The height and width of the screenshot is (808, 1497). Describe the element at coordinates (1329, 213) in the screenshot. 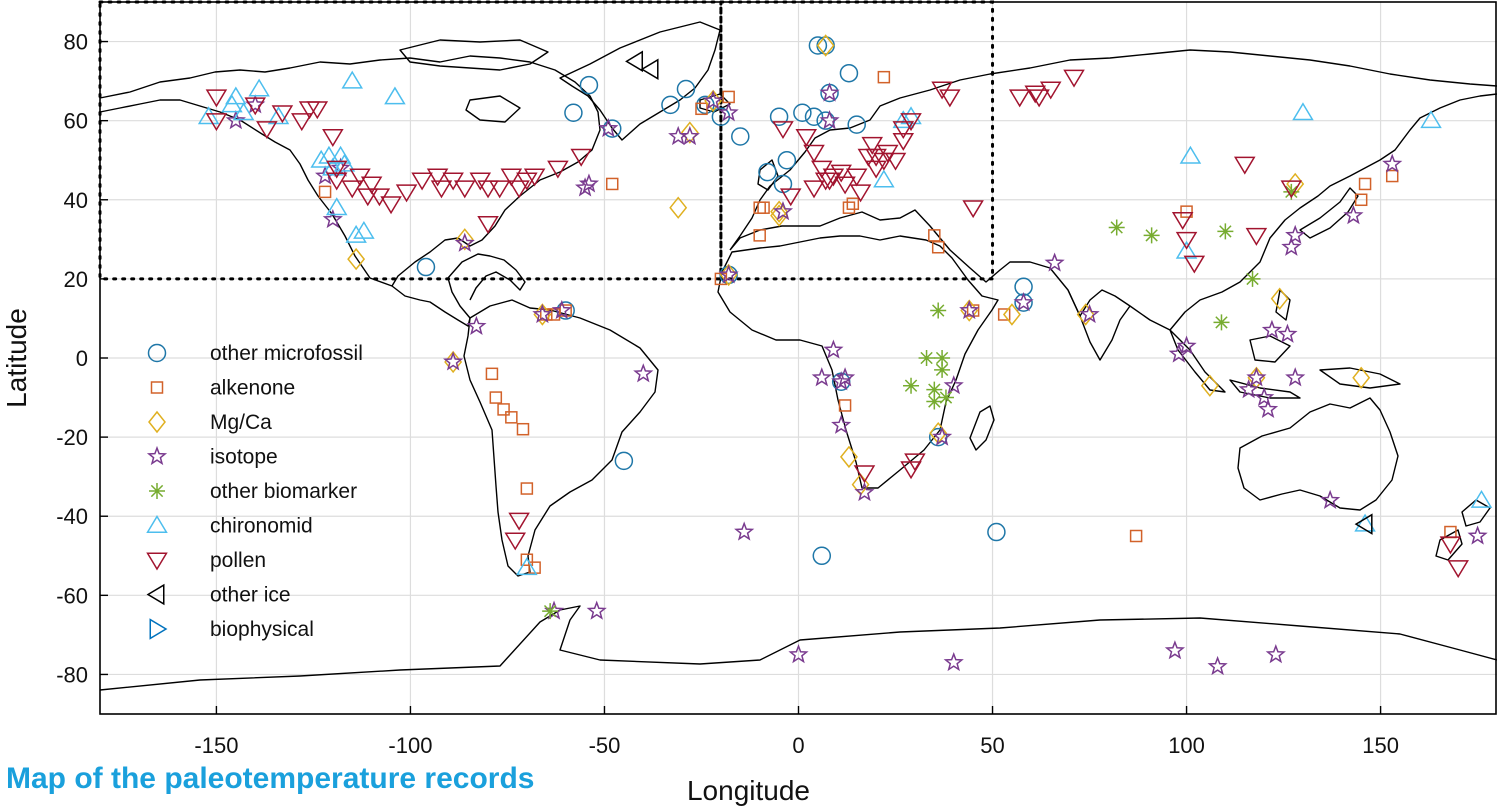

I see `coastline-japan` at that location.